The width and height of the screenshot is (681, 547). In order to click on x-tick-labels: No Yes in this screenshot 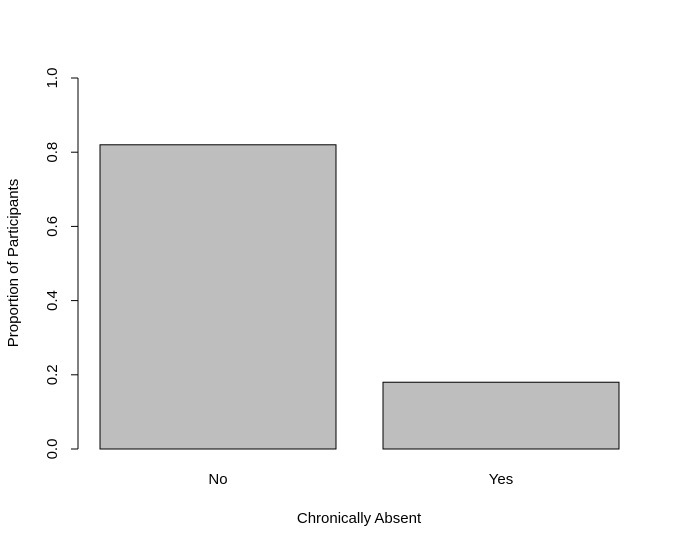, I will do `click(360, 479)`.